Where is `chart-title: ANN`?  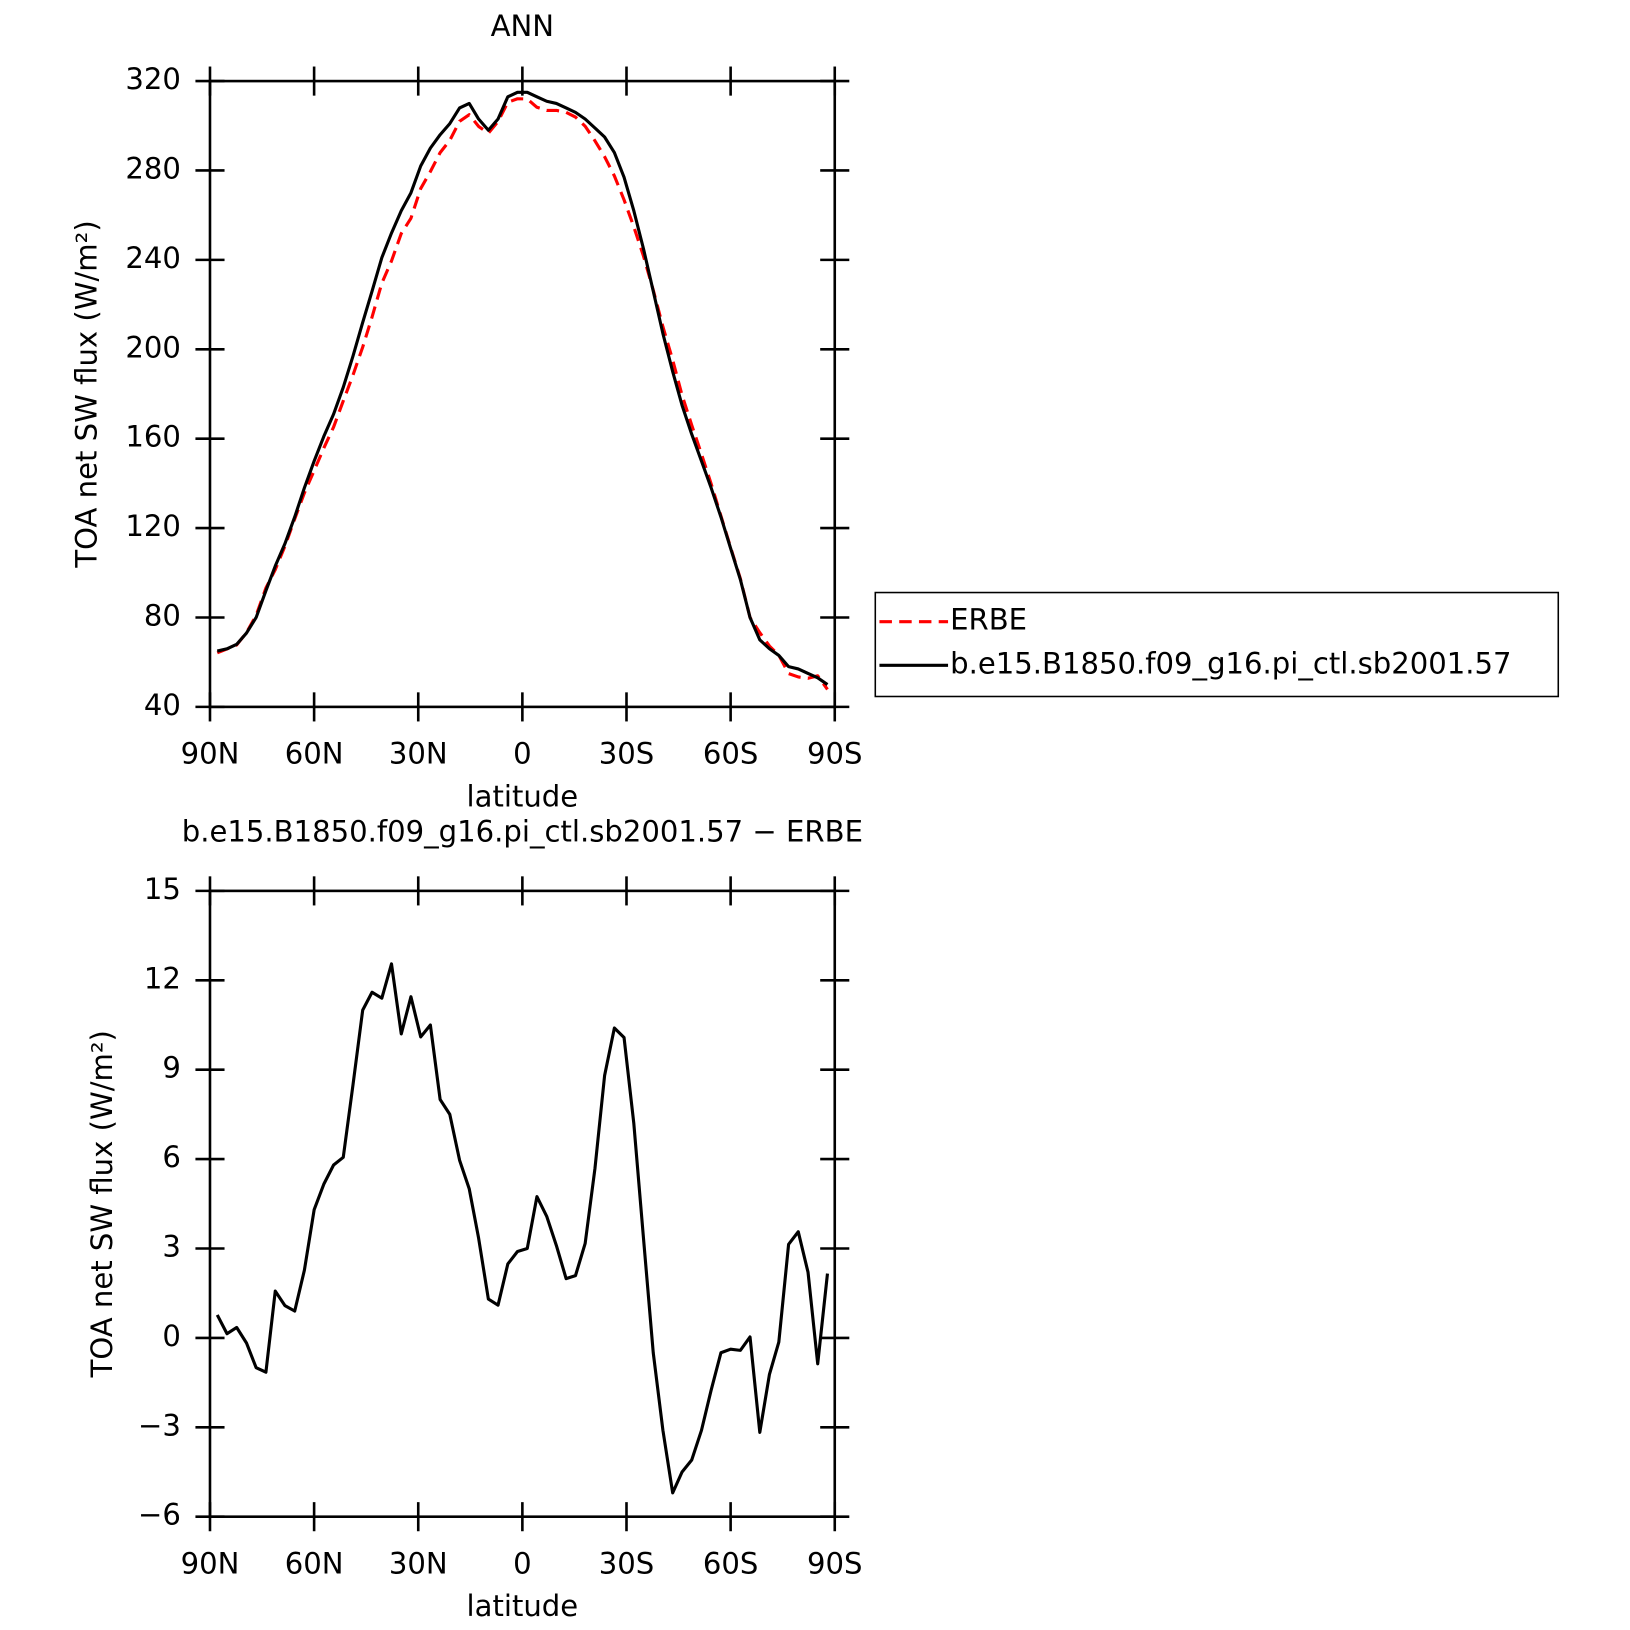
chart-title: ANN is located at coordinates (522, 26).